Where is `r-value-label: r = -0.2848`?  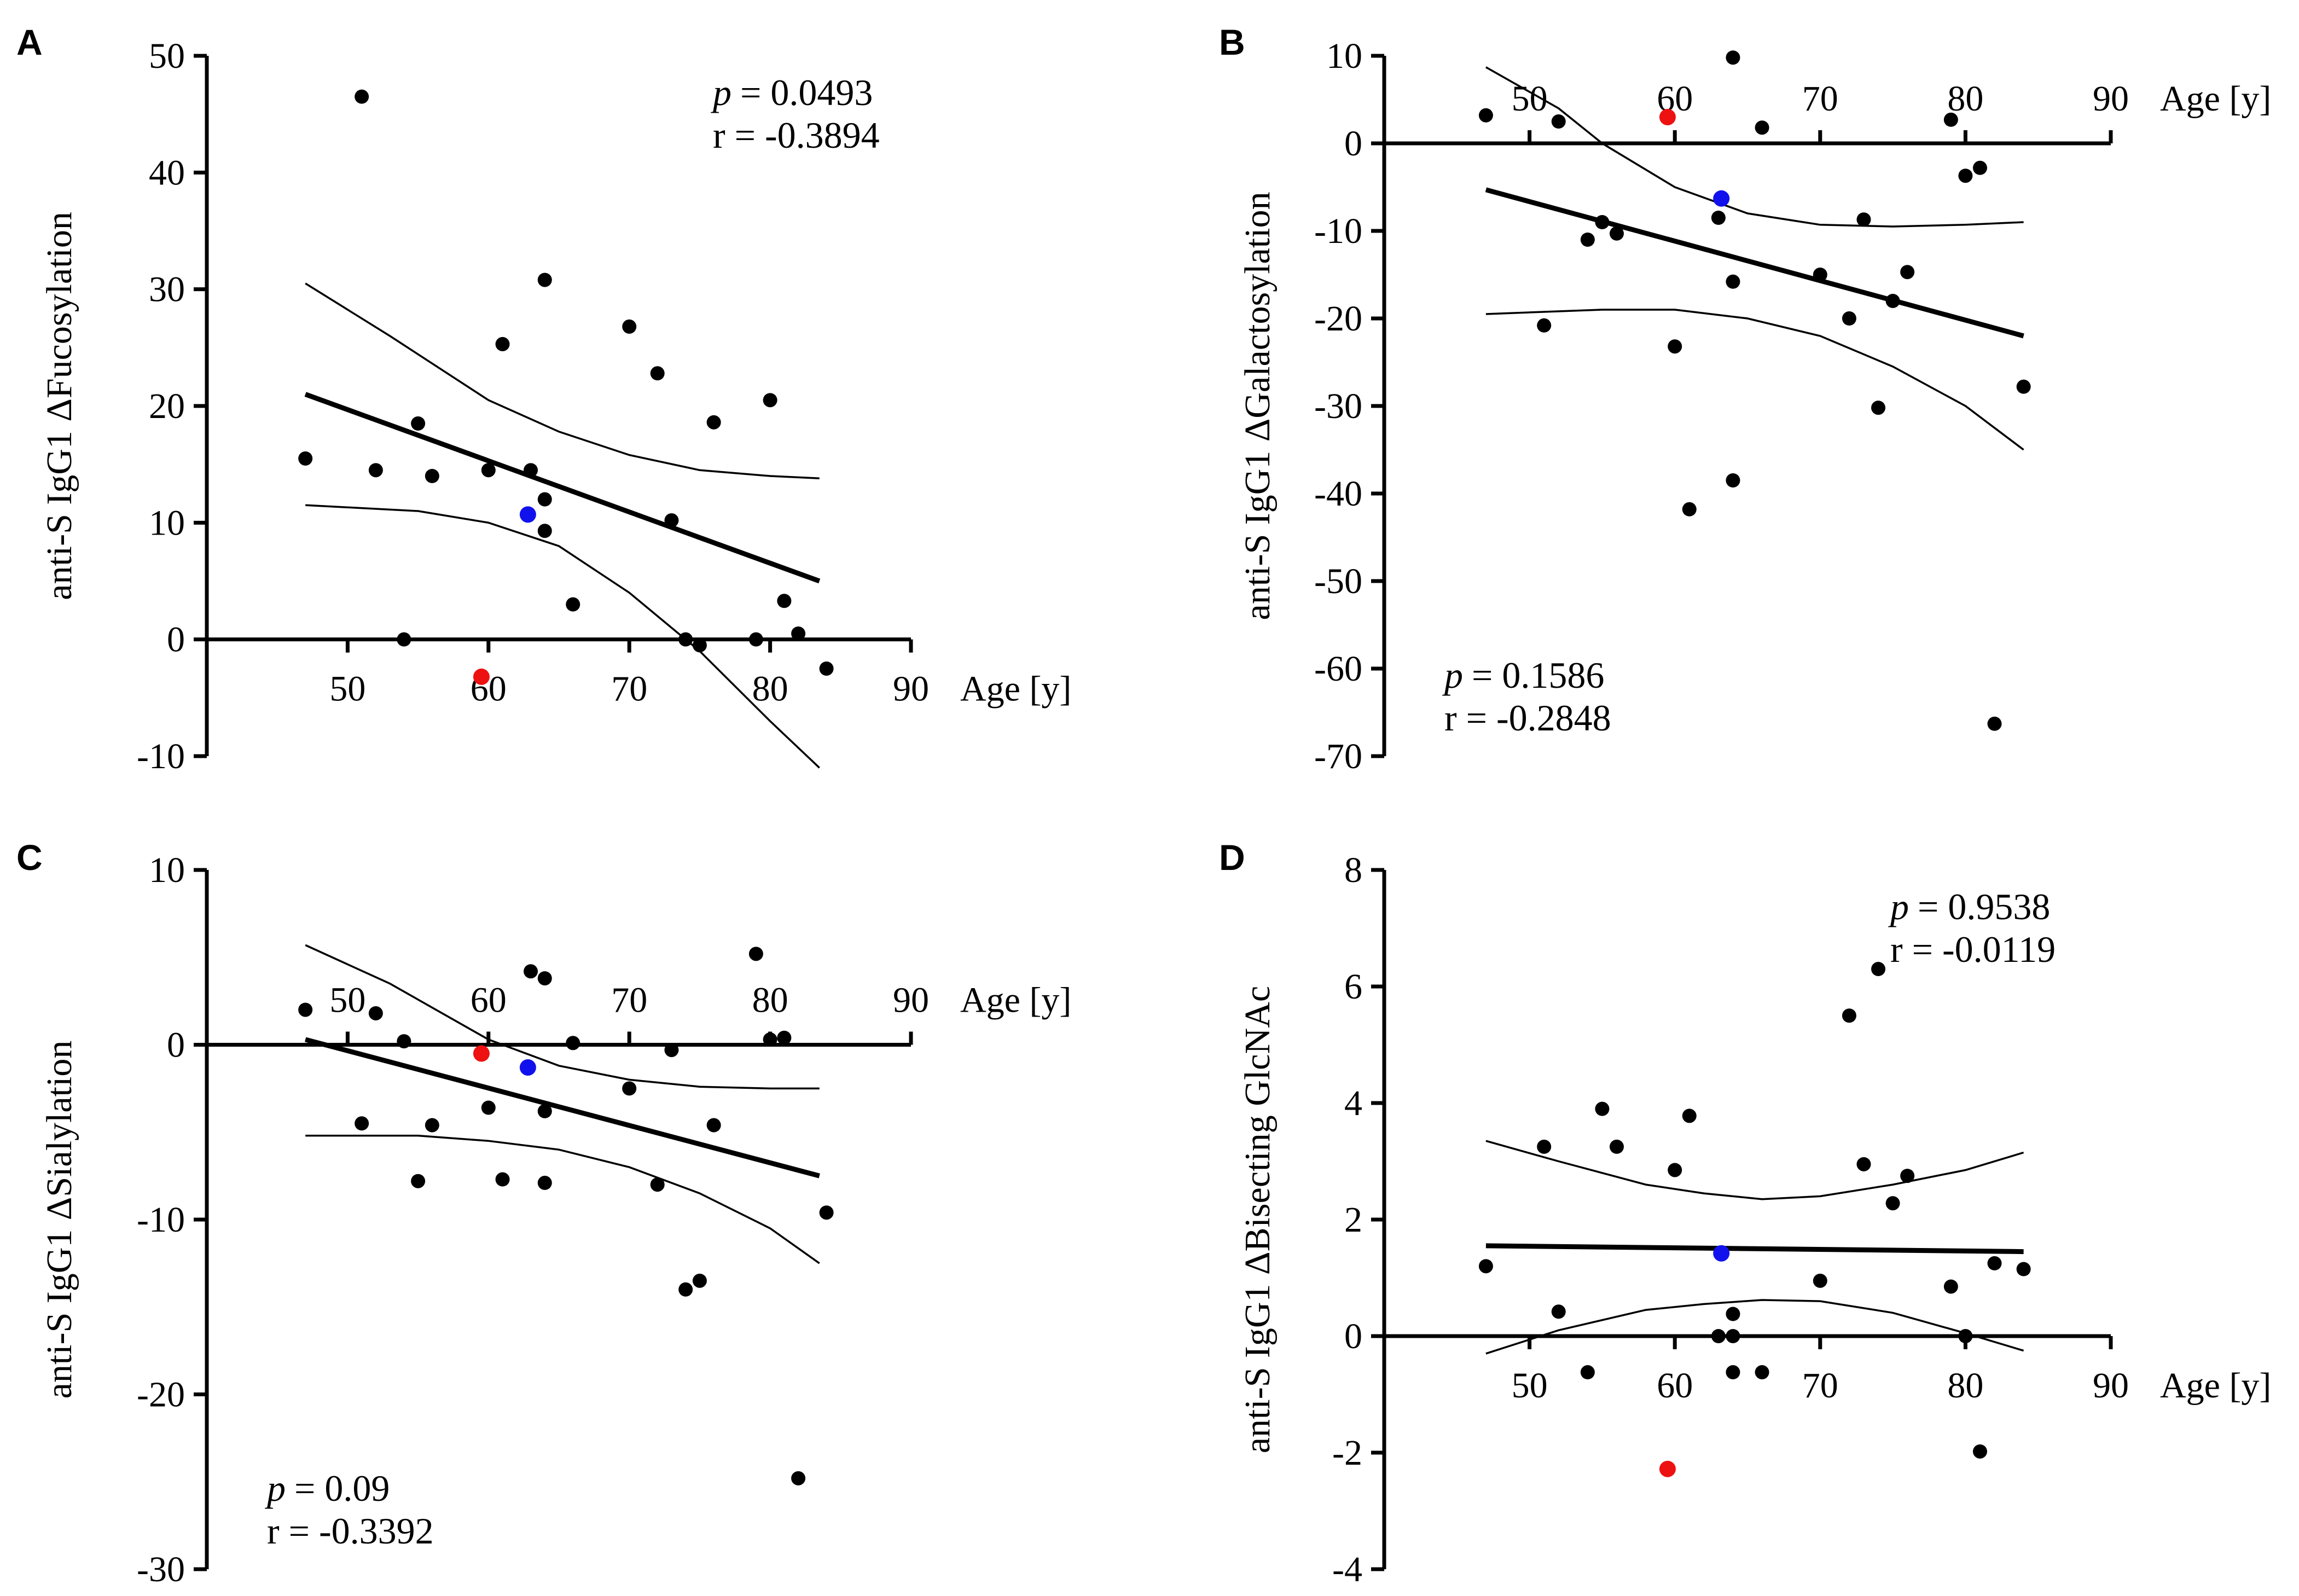
r-value-label: r = -0.2848 is located at coordinates (1527, 718).